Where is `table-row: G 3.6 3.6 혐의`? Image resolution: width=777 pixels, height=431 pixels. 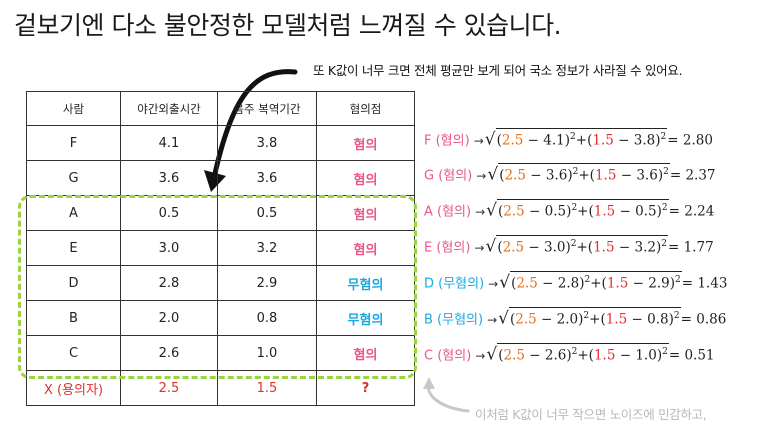
table-row: G 3.6 3.6 혐의 is located at coordinates (220, 178).